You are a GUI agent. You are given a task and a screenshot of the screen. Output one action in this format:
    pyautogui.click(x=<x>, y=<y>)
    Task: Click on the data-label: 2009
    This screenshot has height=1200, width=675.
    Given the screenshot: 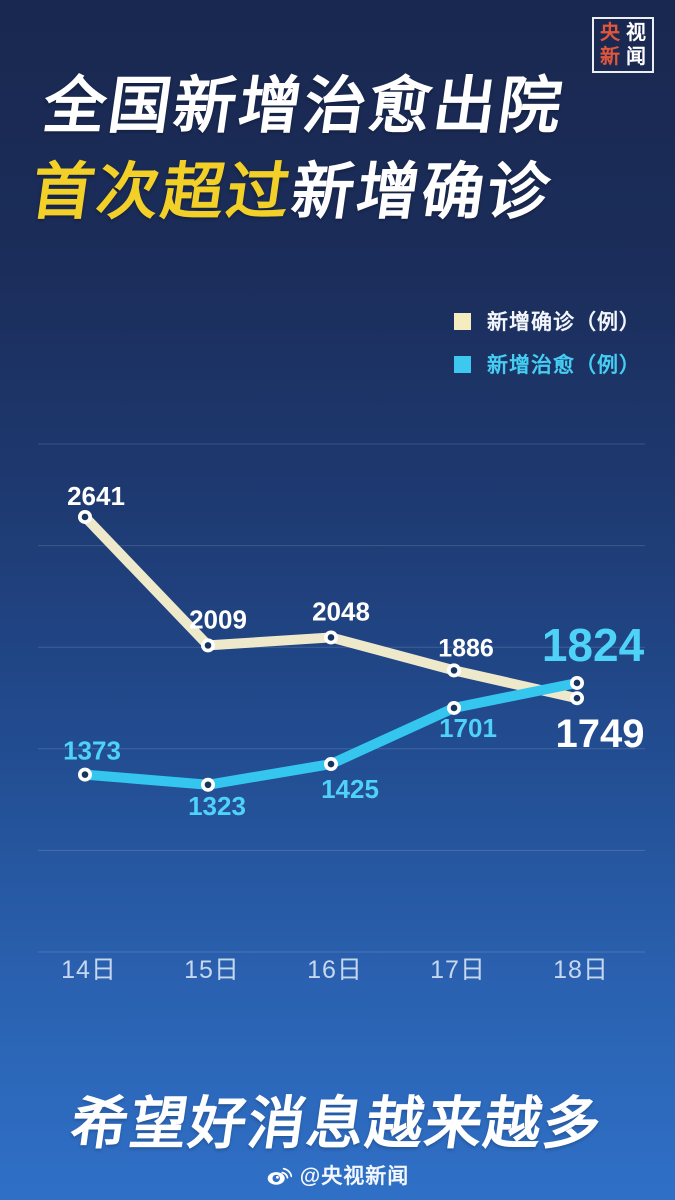 What is the action you would take?
    pyautogui.click(x=218, y=619)
    